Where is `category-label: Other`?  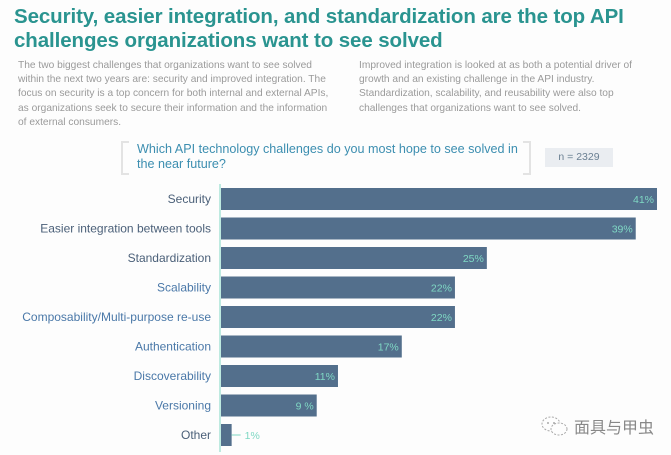 category-label: Other is located at coordinates (196, 435).